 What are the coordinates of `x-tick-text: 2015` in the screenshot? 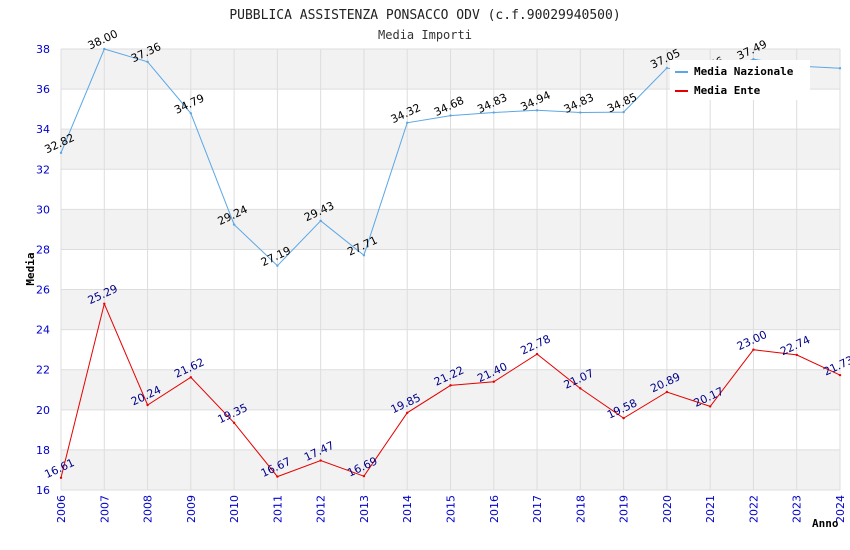 It's located at (451, 509).